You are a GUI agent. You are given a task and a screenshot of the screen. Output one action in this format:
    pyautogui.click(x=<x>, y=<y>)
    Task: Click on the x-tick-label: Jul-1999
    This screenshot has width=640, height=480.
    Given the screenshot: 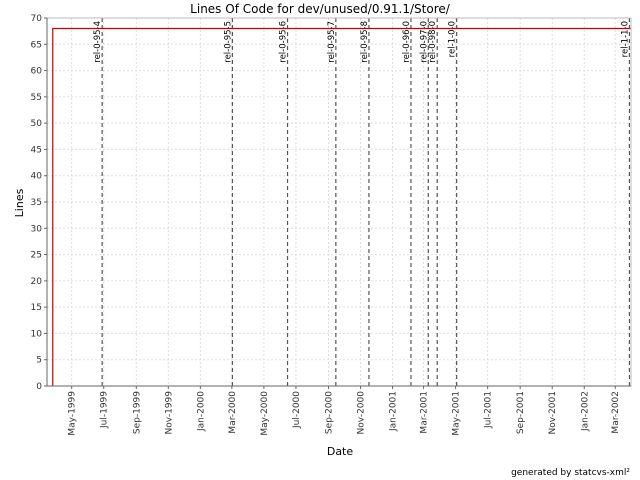 What is the action you would take?
    pyautogui.click(x=105, y=410)
    